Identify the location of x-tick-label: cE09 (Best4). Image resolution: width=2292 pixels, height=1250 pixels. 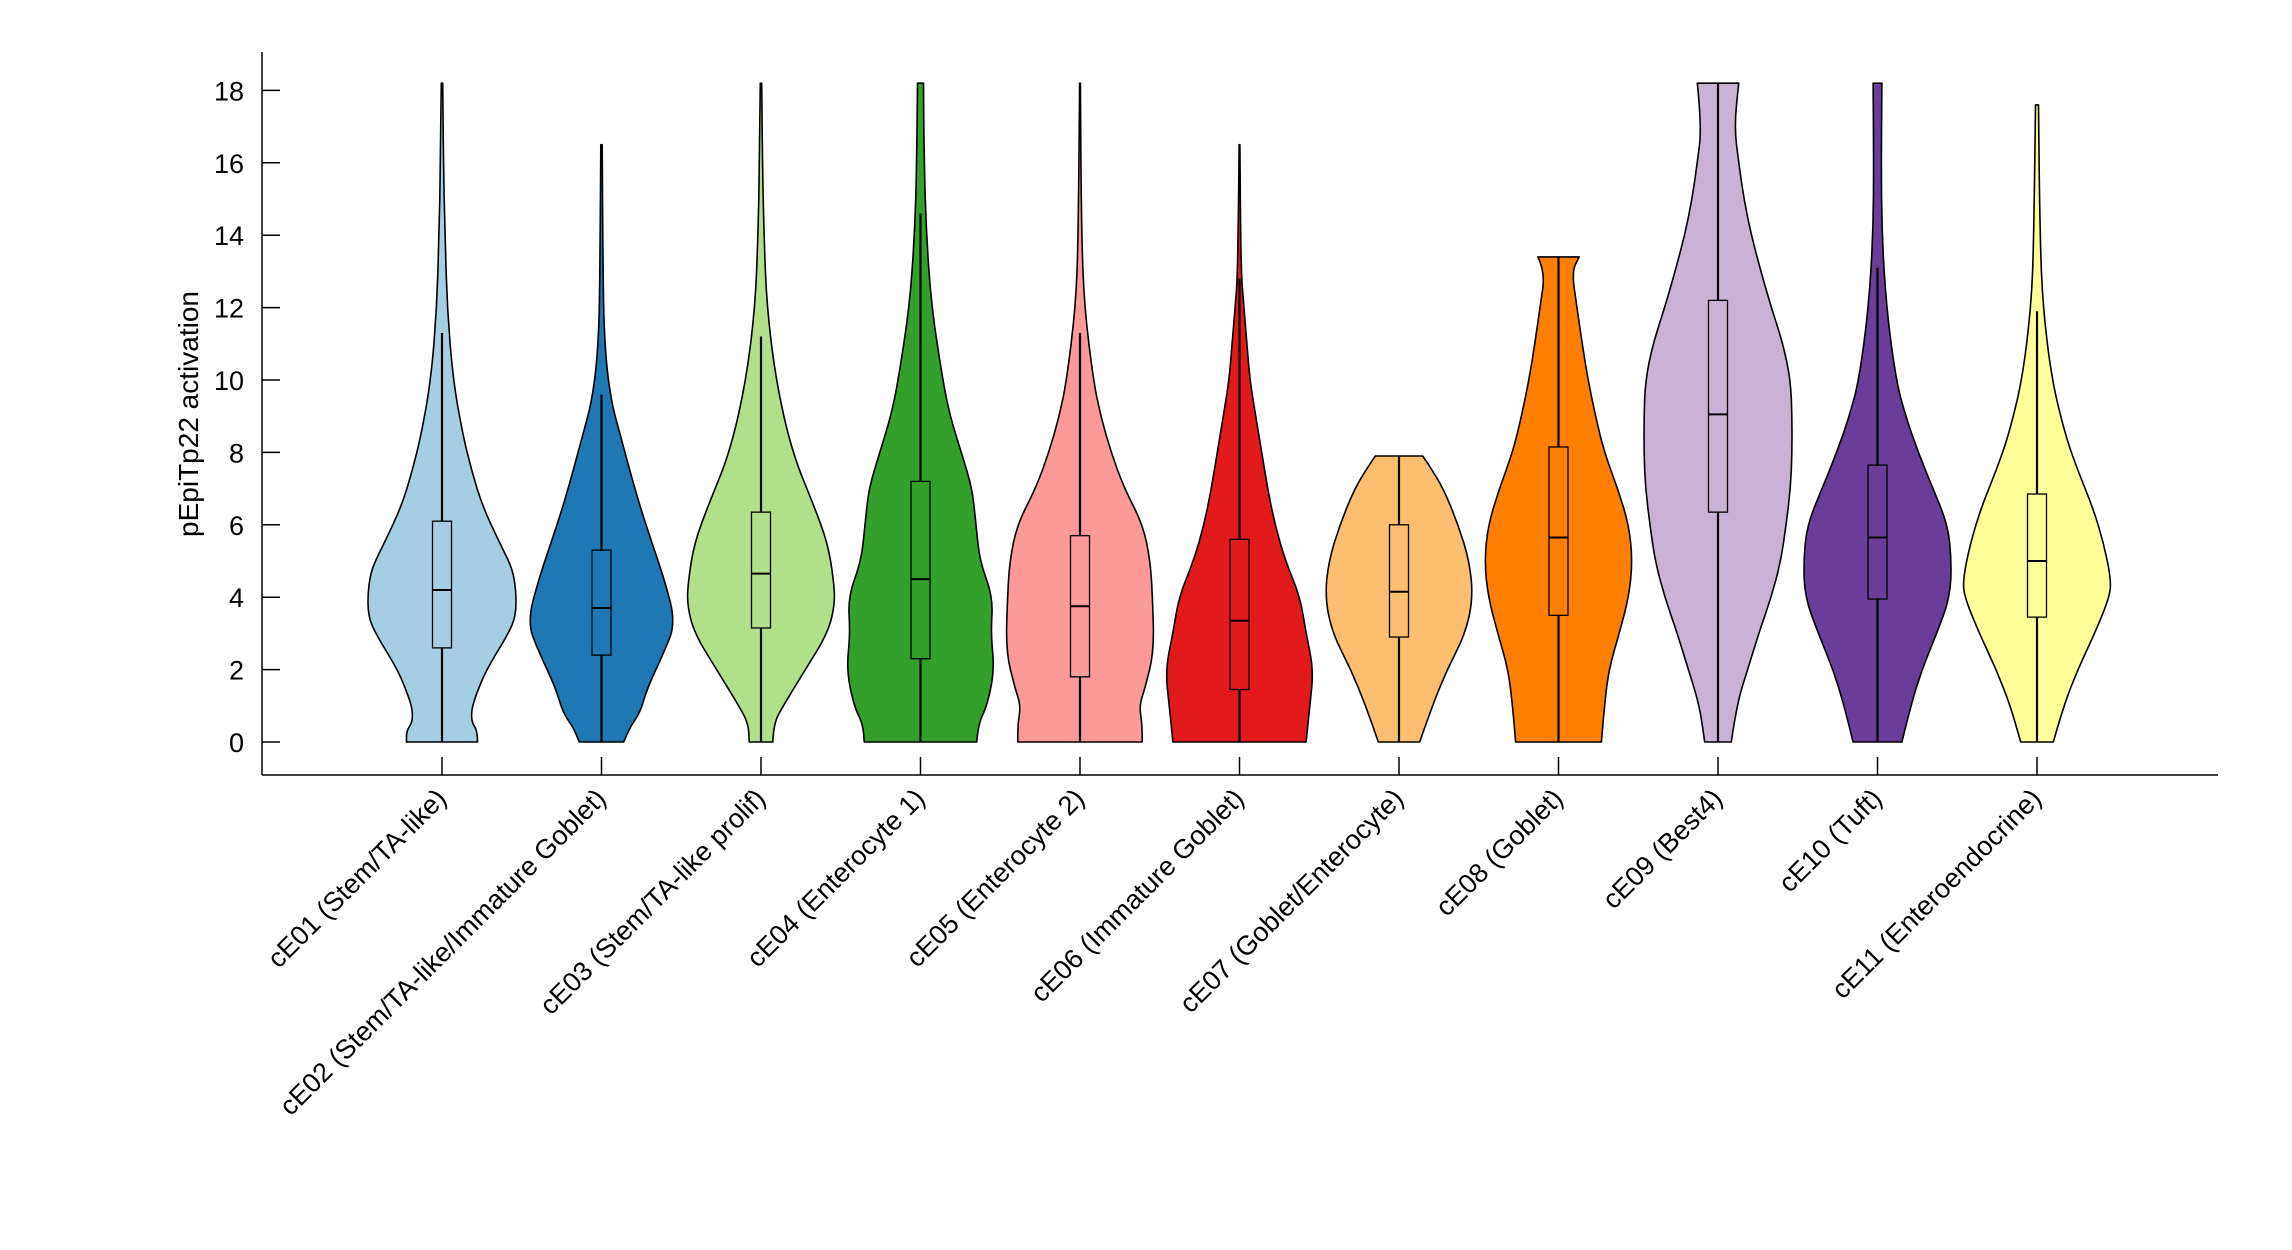
(1663, 849).